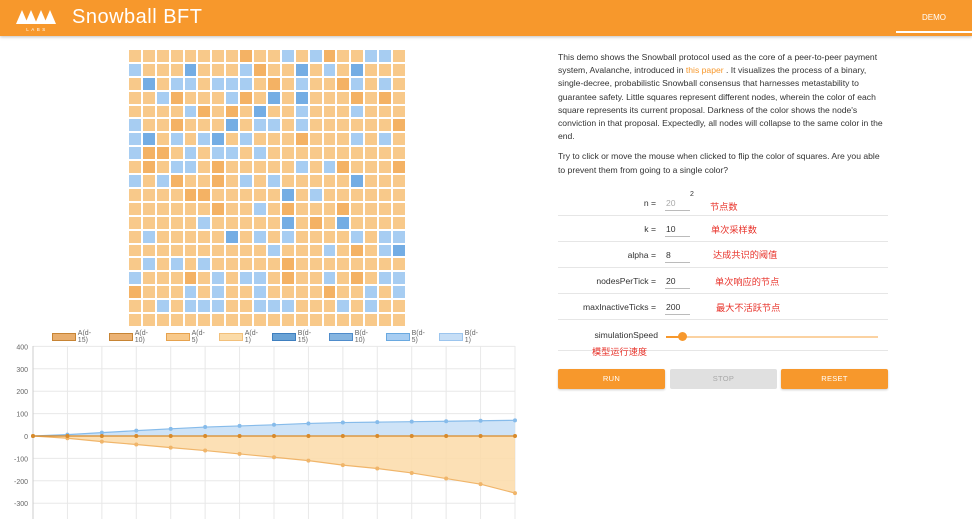  What do you see at coordinates (834, 379) in the screenshot?
I see `reset-button: RESET` at bounding box center [834, 379].